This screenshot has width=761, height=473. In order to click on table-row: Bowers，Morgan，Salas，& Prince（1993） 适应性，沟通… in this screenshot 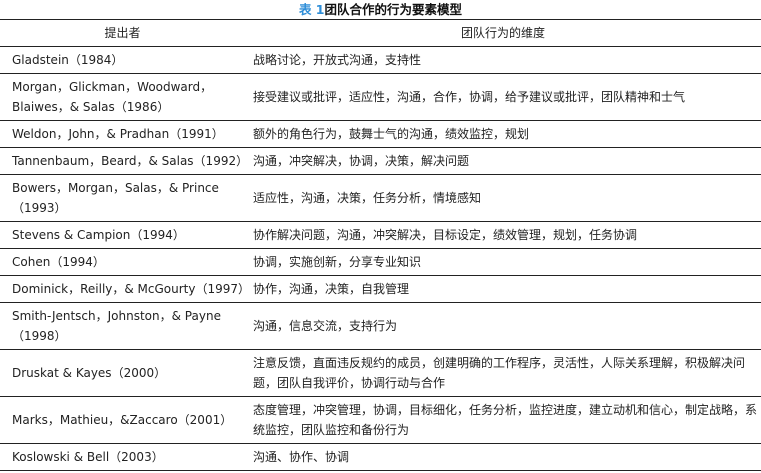, I will do `click(380, 198)`.